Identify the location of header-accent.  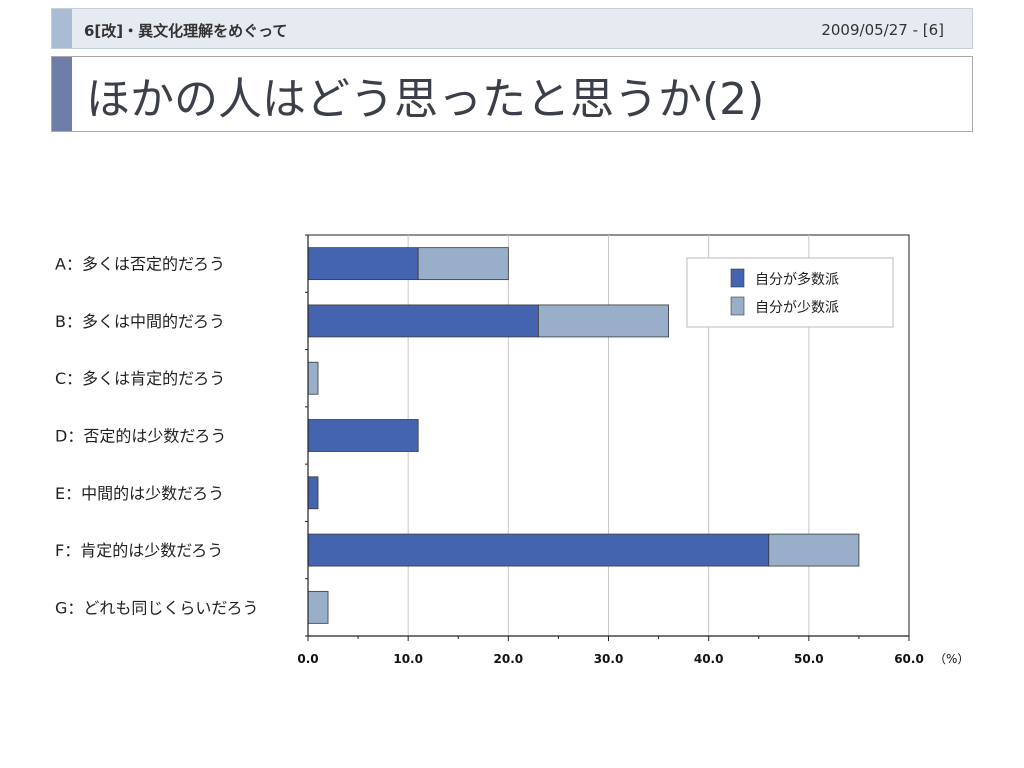
(62, 28).